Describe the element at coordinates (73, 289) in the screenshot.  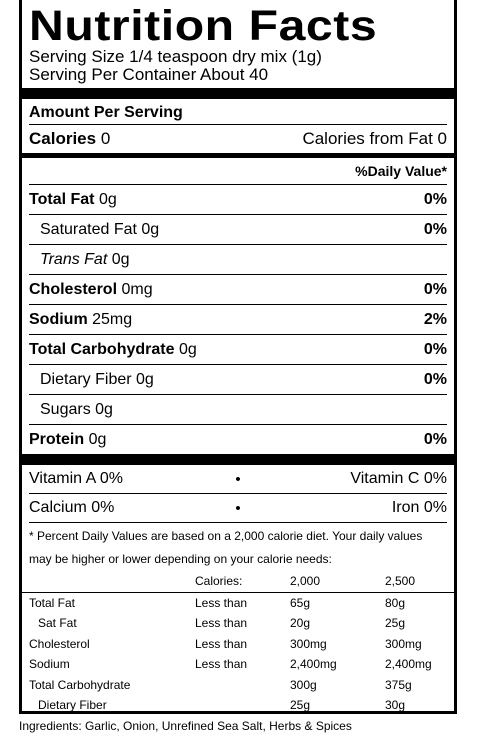
I see `nutrient-name: Cholesterol` at that location.